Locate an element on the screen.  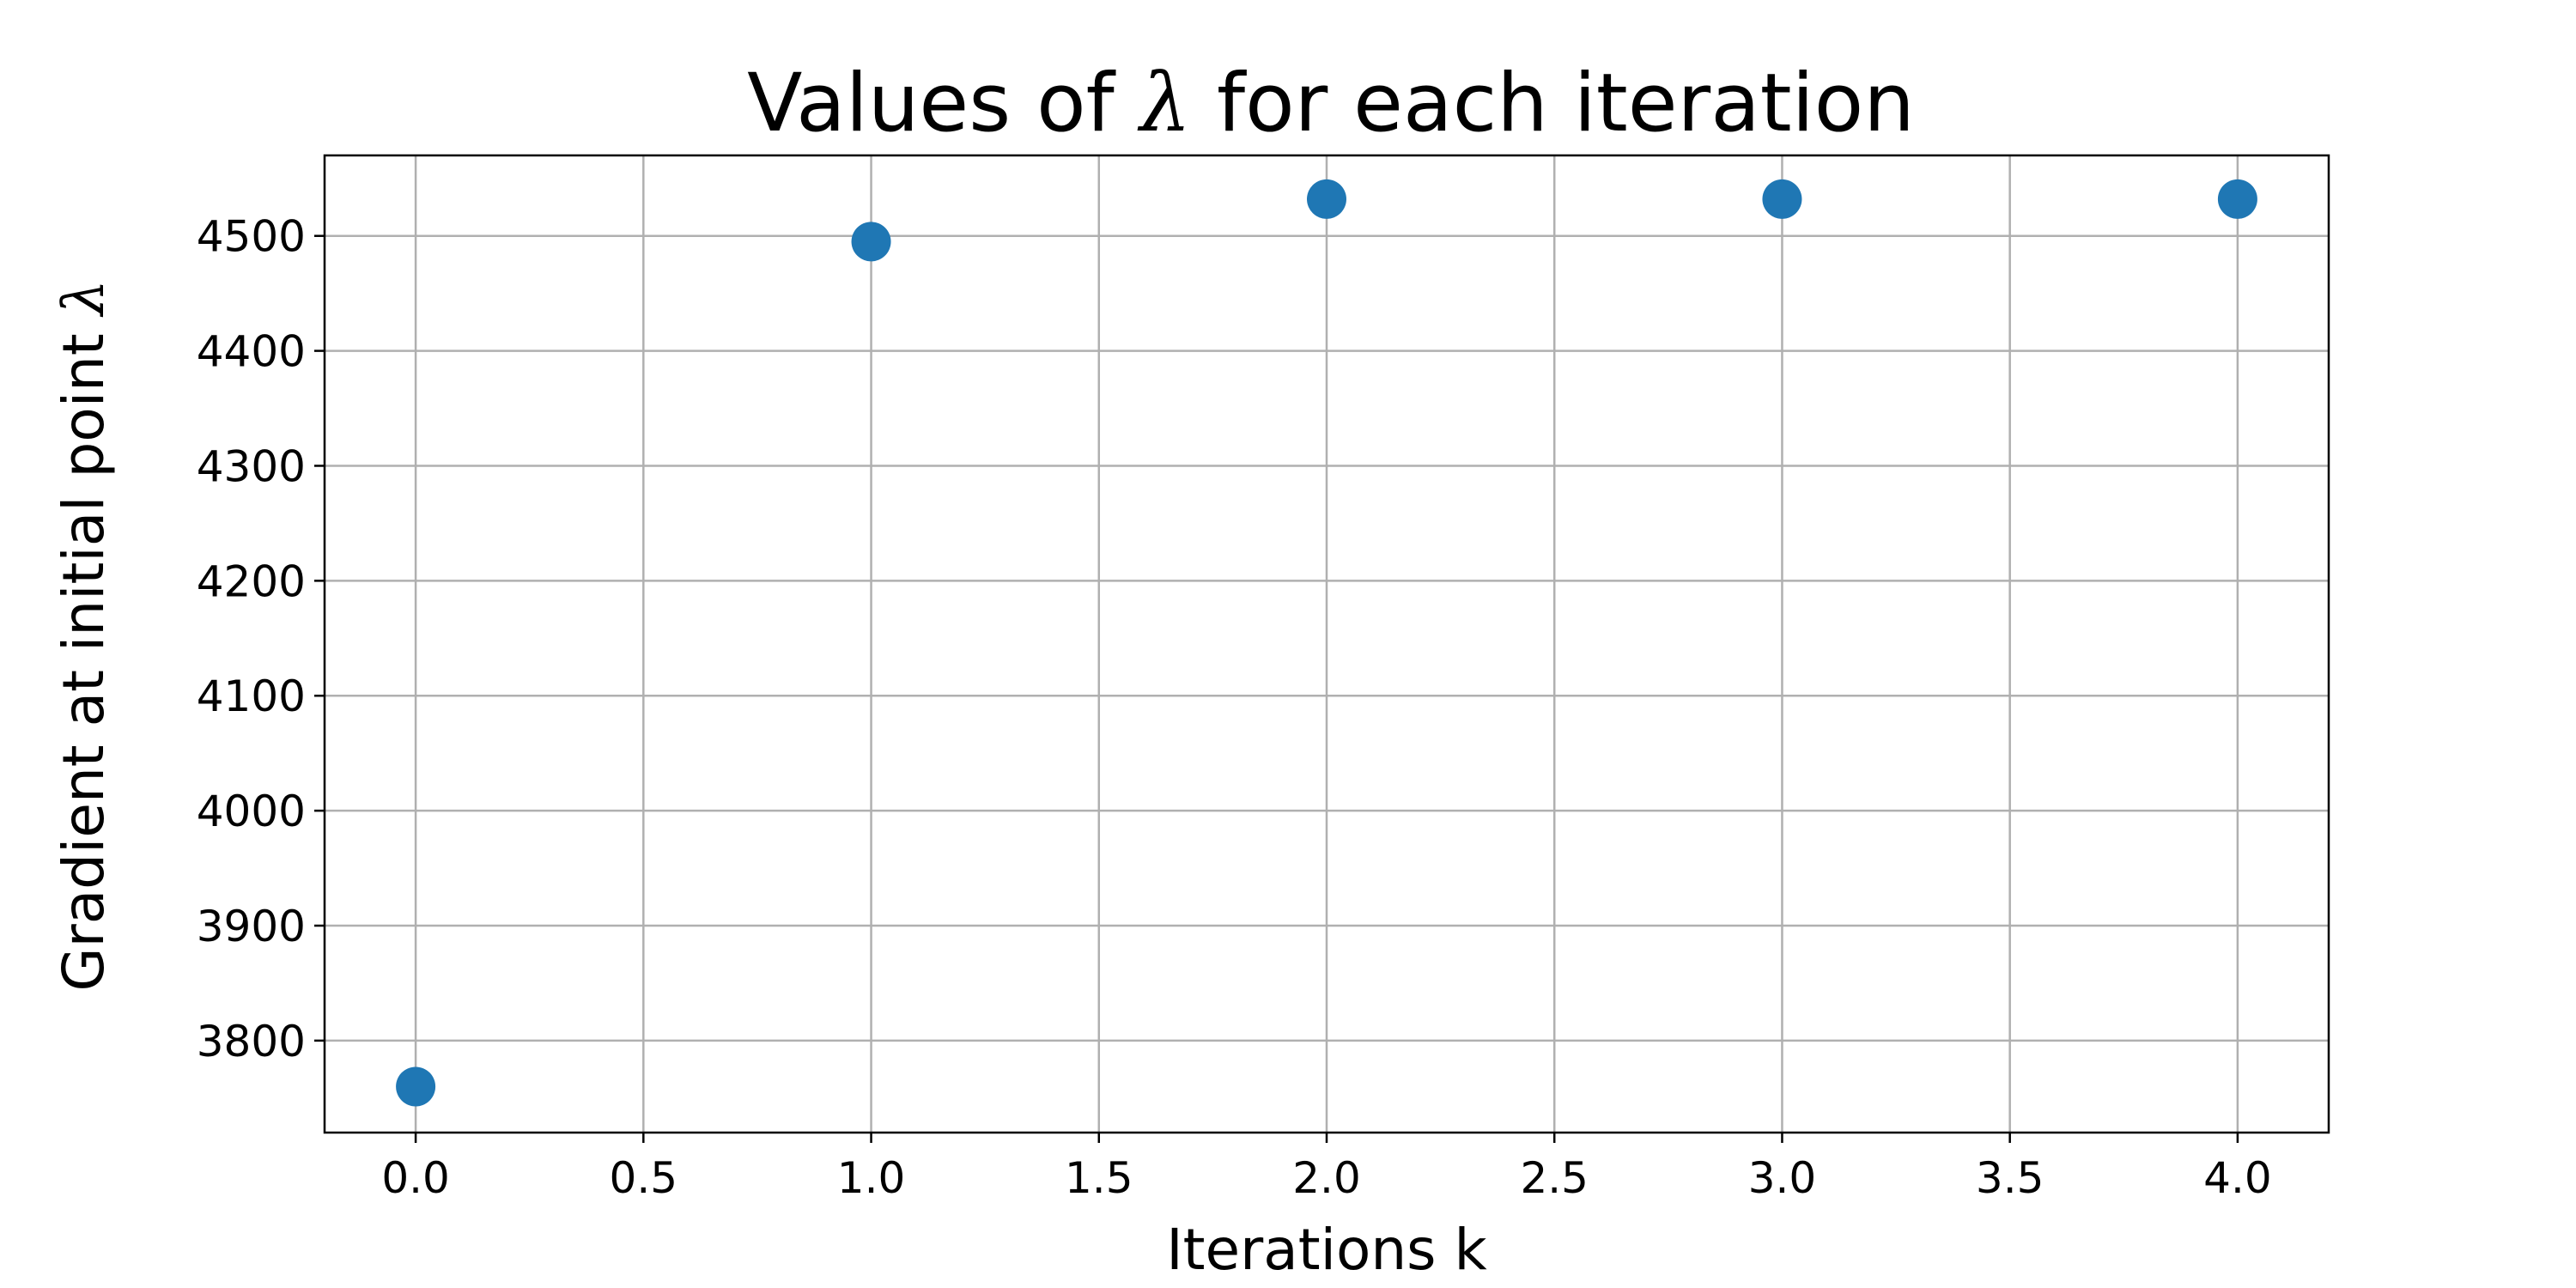
x-tick-label: 0.0 is located at coordinates (415, 1178).